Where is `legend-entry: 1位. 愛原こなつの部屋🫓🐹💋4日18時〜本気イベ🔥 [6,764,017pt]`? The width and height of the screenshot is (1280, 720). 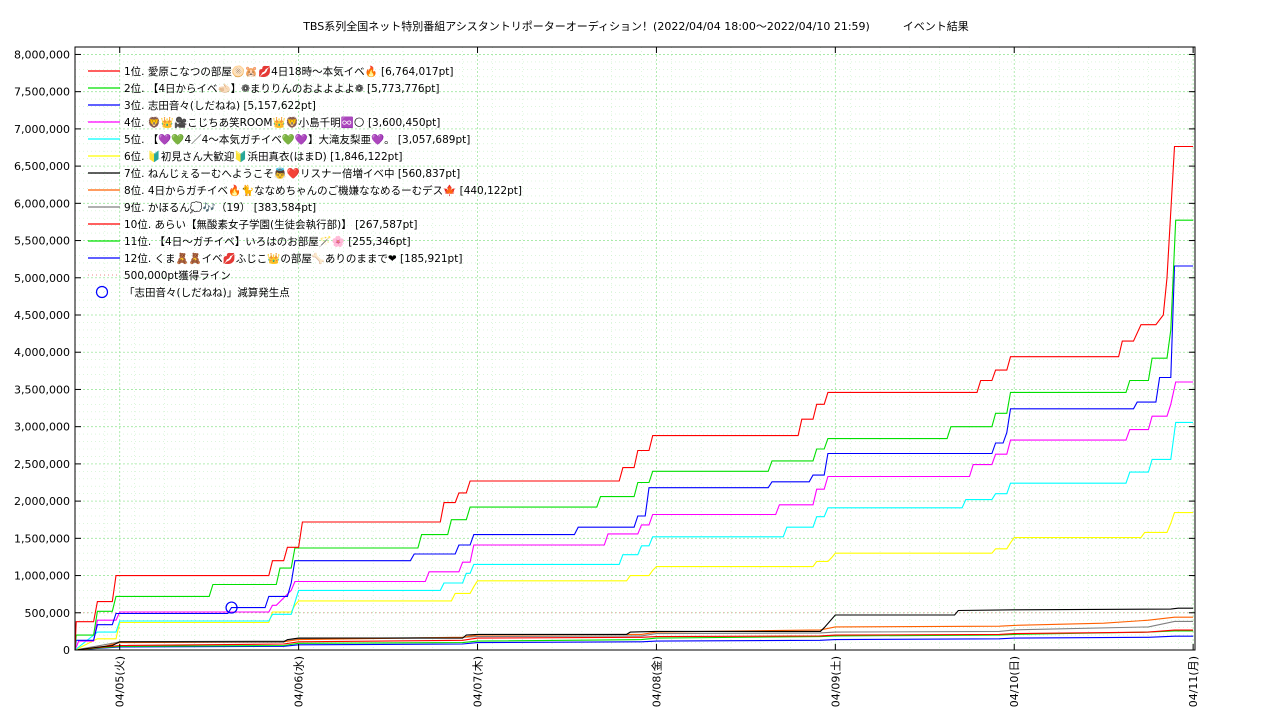
legend-entry: 1位. 愛原こなつの部屋🫓🐹💋4日18時〜本気イベ🔥 [6,764,017pt] is located at coordinates (288, 71).